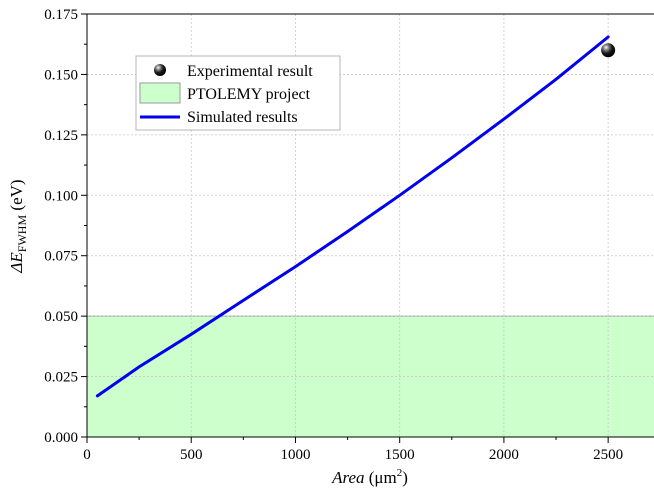  I want to click on x-tick-label: 500, so click(191, 455).